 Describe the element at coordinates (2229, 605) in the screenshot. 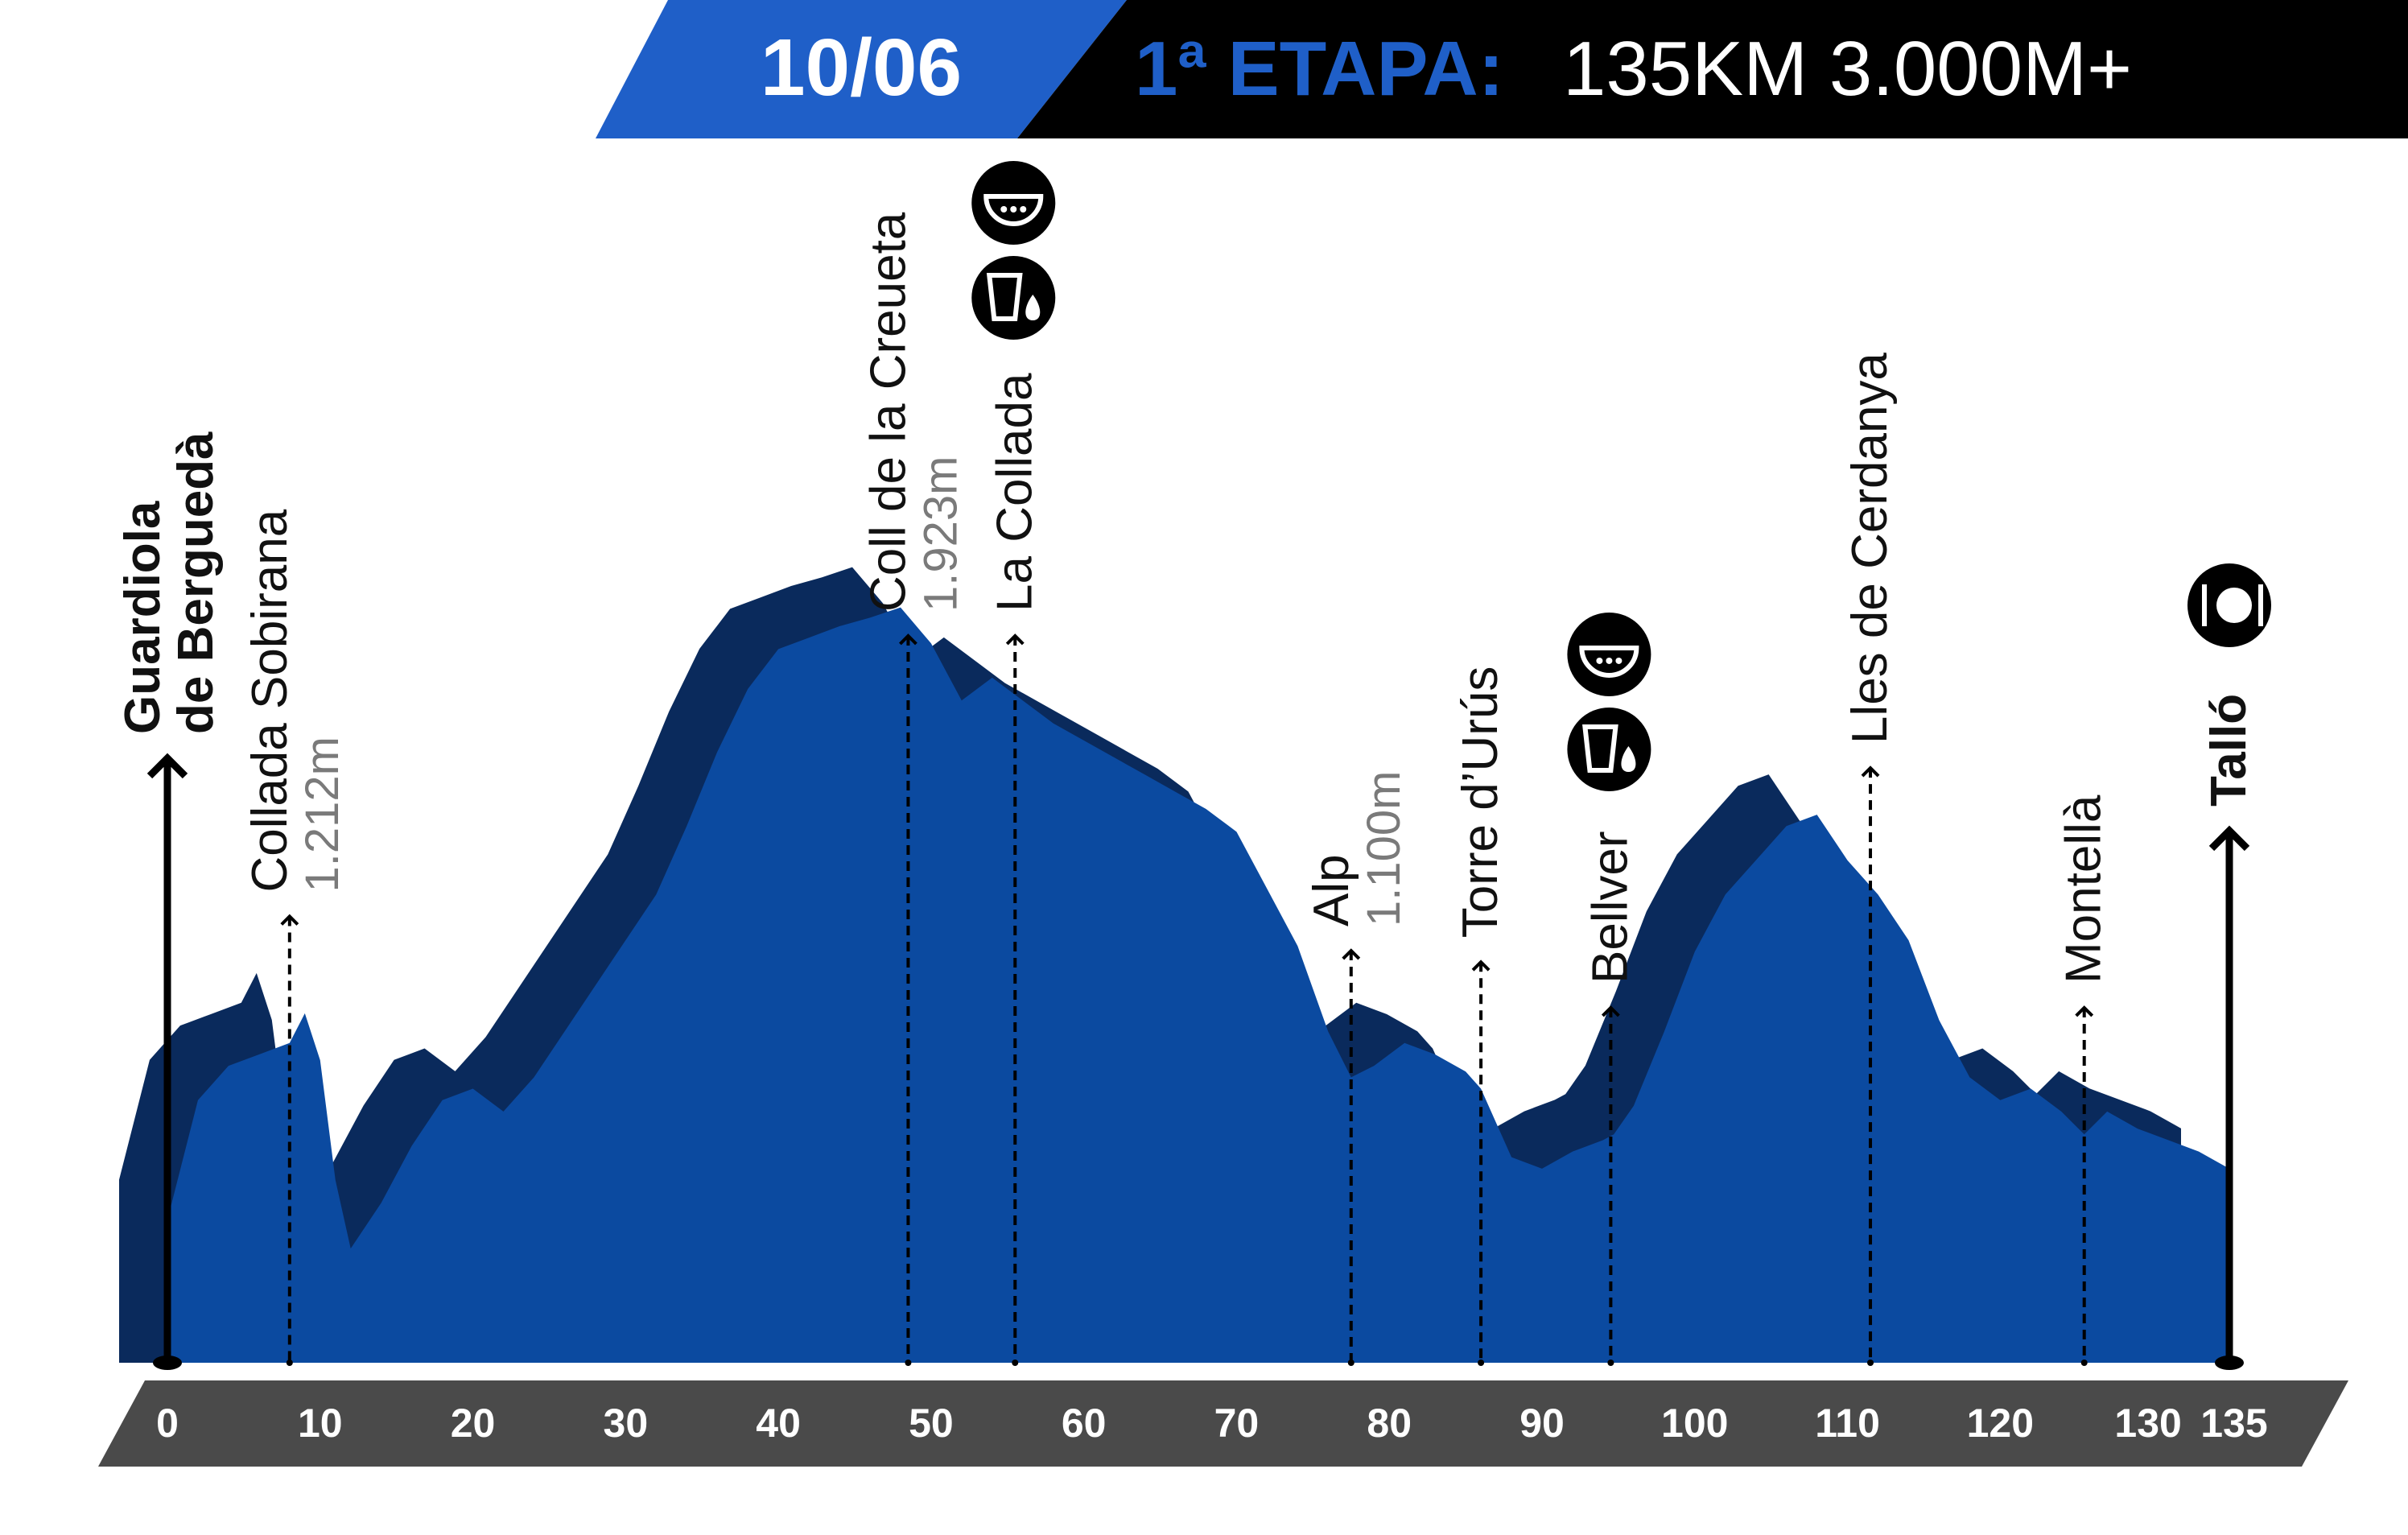

I see `meal-icon` at that location.